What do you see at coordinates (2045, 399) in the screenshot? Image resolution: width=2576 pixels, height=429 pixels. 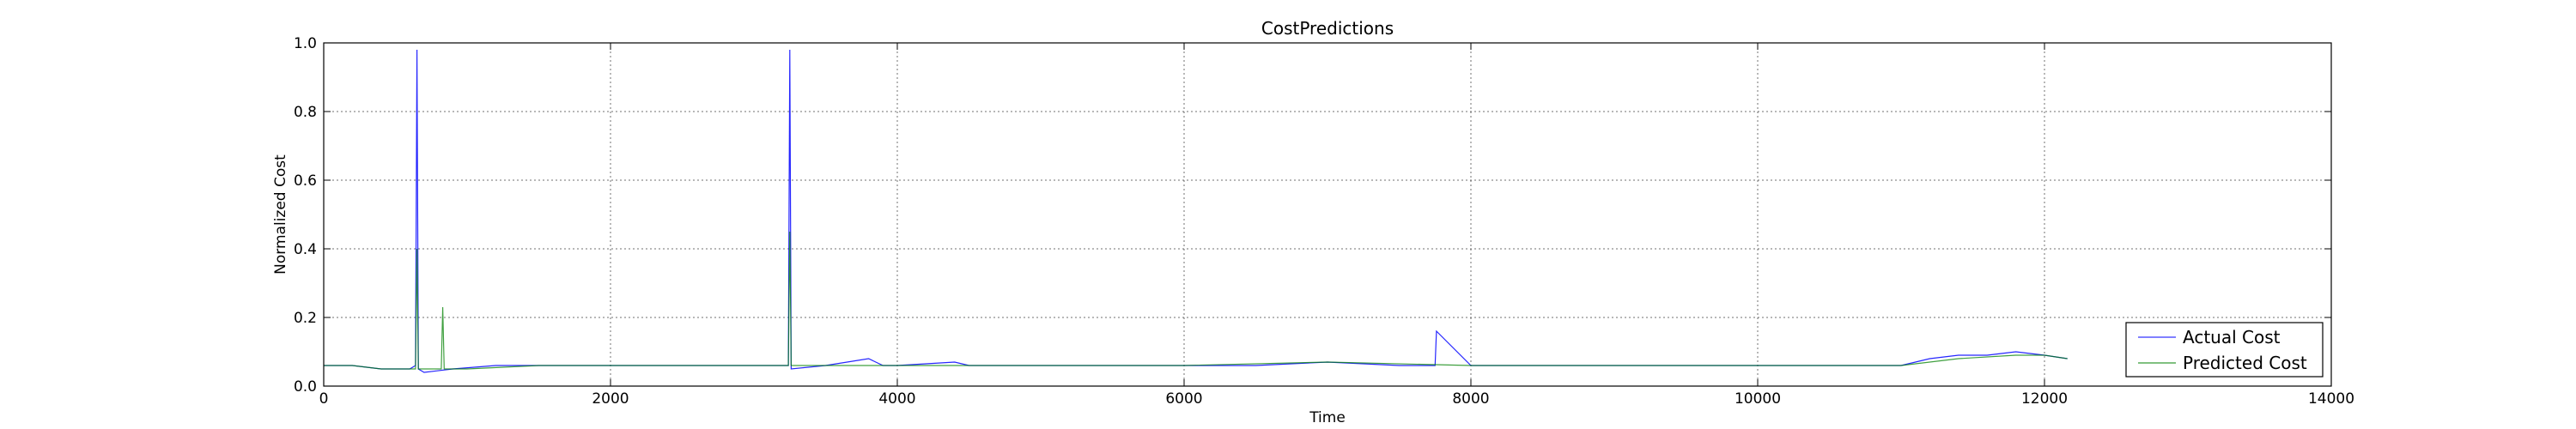 I see `x-tick-label: 12000` at bounding box center [2045, 399].